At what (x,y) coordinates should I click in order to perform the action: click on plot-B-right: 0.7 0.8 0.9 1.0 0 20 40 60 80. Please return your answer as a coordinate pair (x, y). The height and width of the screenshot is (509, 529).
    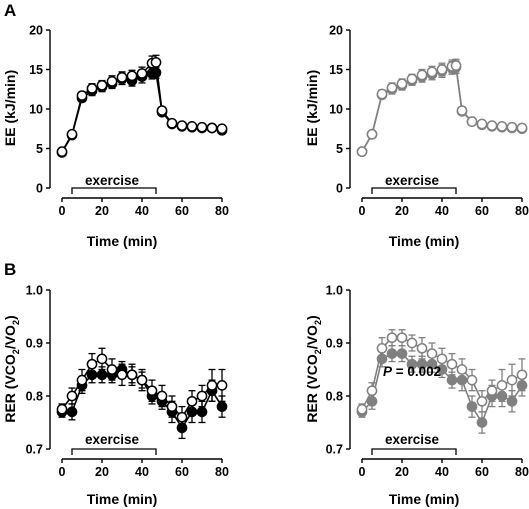
    Looking at the image, I should click on (427, 382).